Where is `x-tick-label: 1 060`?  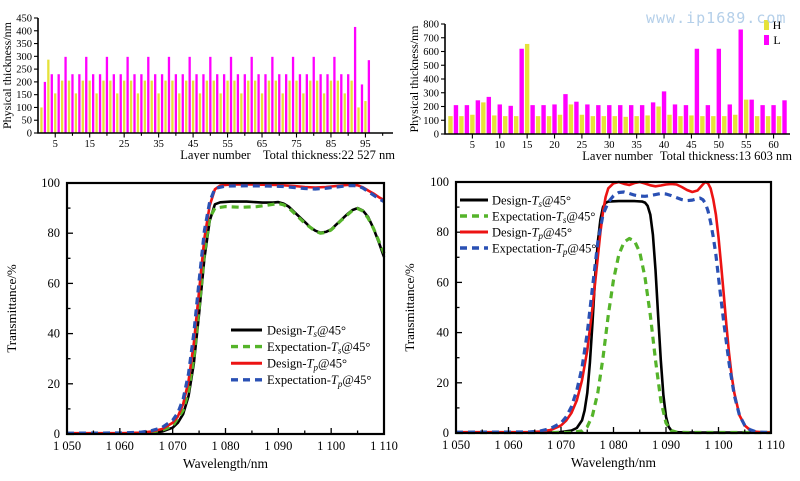 x-tick-label: 1 060 is located at coordinates (120, 446).